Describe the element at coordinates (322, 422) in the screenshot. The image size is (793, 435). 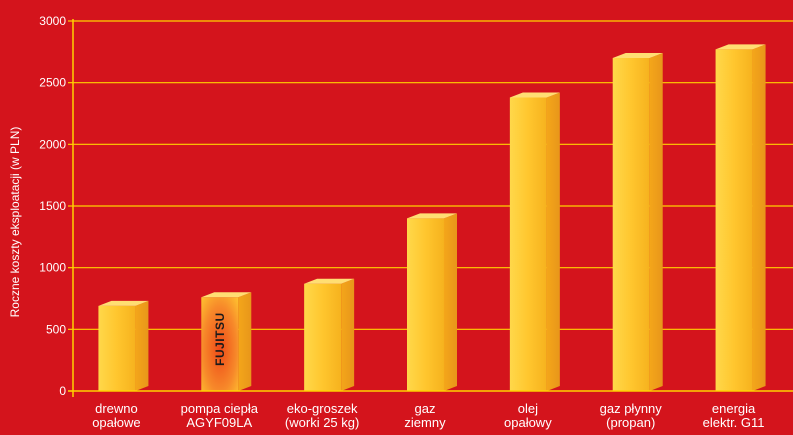
I see `x-category-label: (worki 25 kg)` at that location.